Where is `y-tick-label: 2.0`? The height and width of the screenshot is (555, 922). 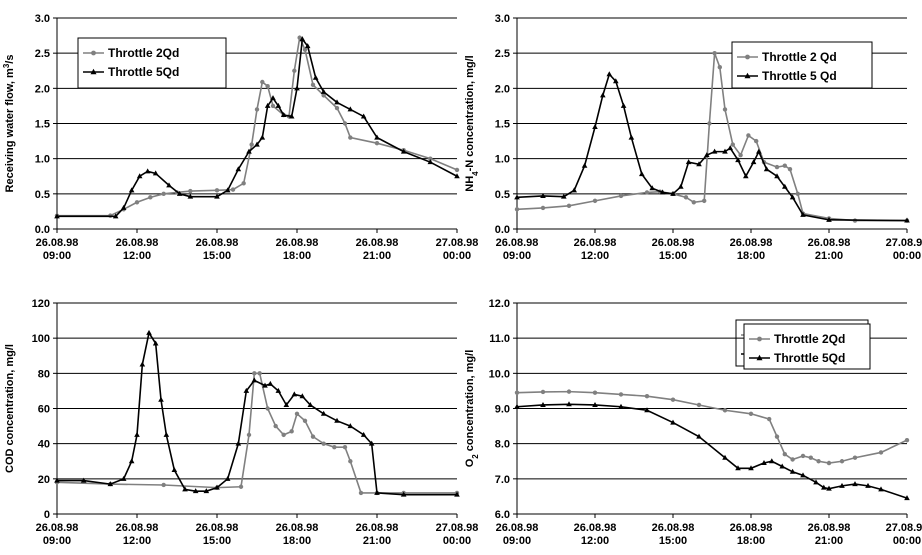
y-tick-label: 2.0 is located at coordinates (502, 89).